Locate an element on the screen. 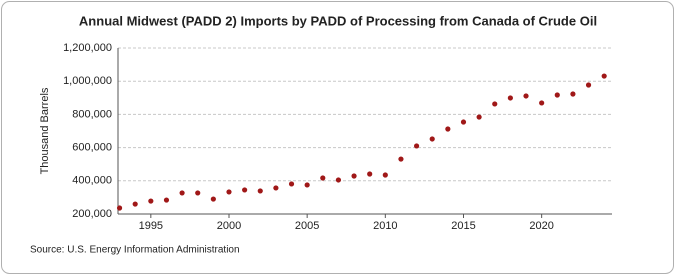  y-tick-label: 600,000 is located at coordinates (92, 148).